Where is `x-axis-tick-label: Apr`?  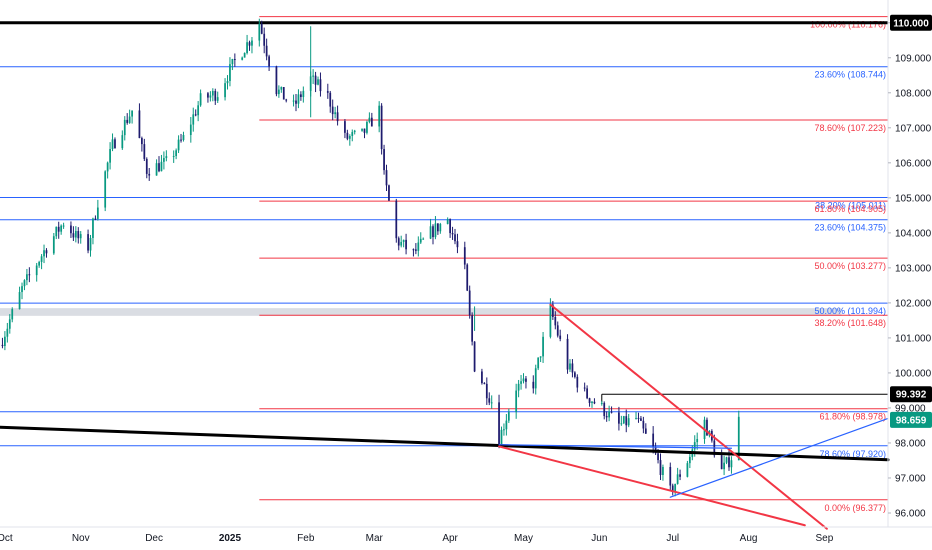 x-axis-tick-label: Apr is located at coordinates (450, 538).